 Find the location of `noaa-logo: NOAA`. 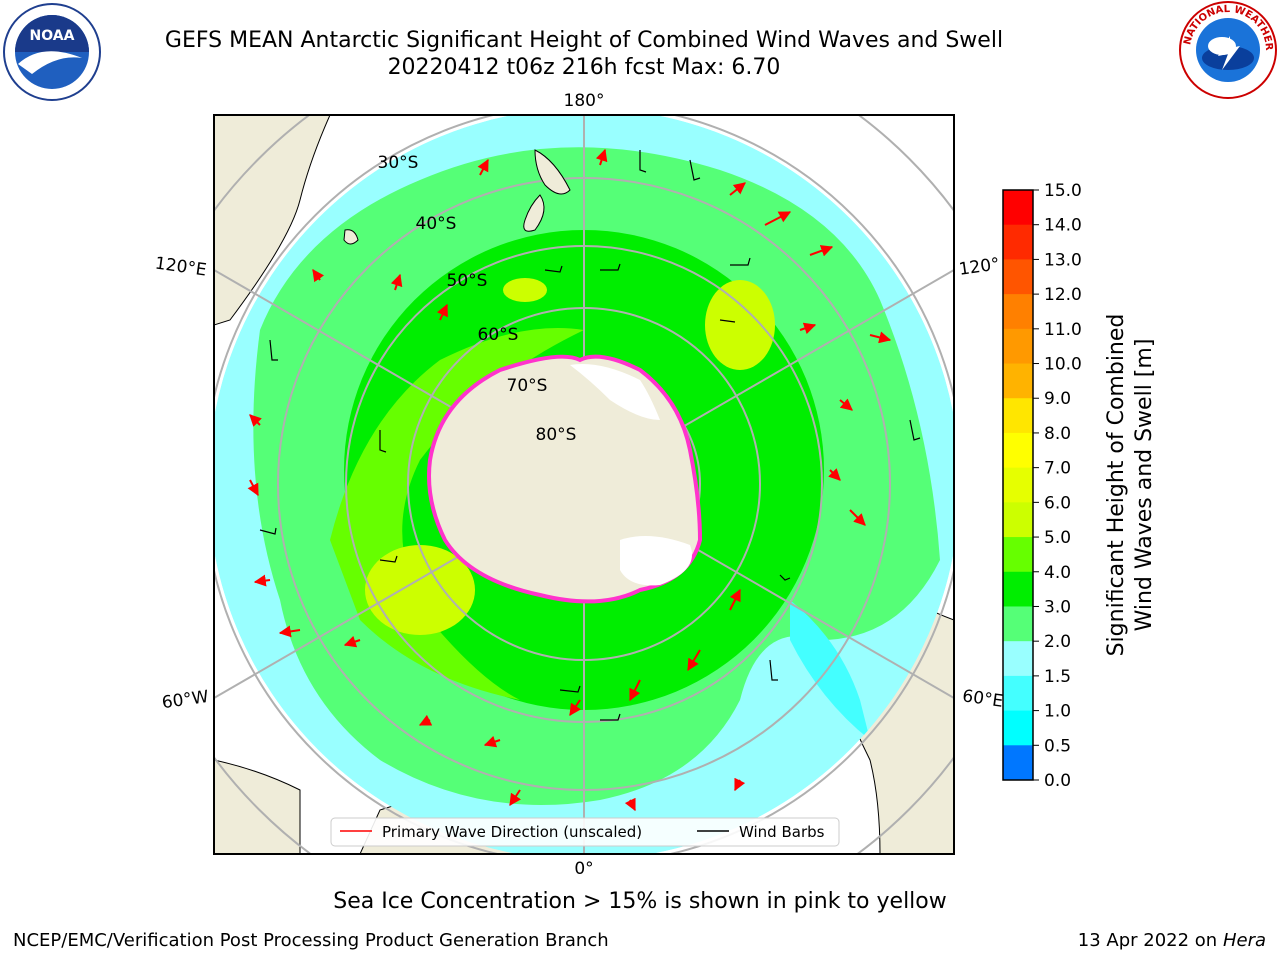

noaa-logo: NOAA is located at coordinates (52, 52).